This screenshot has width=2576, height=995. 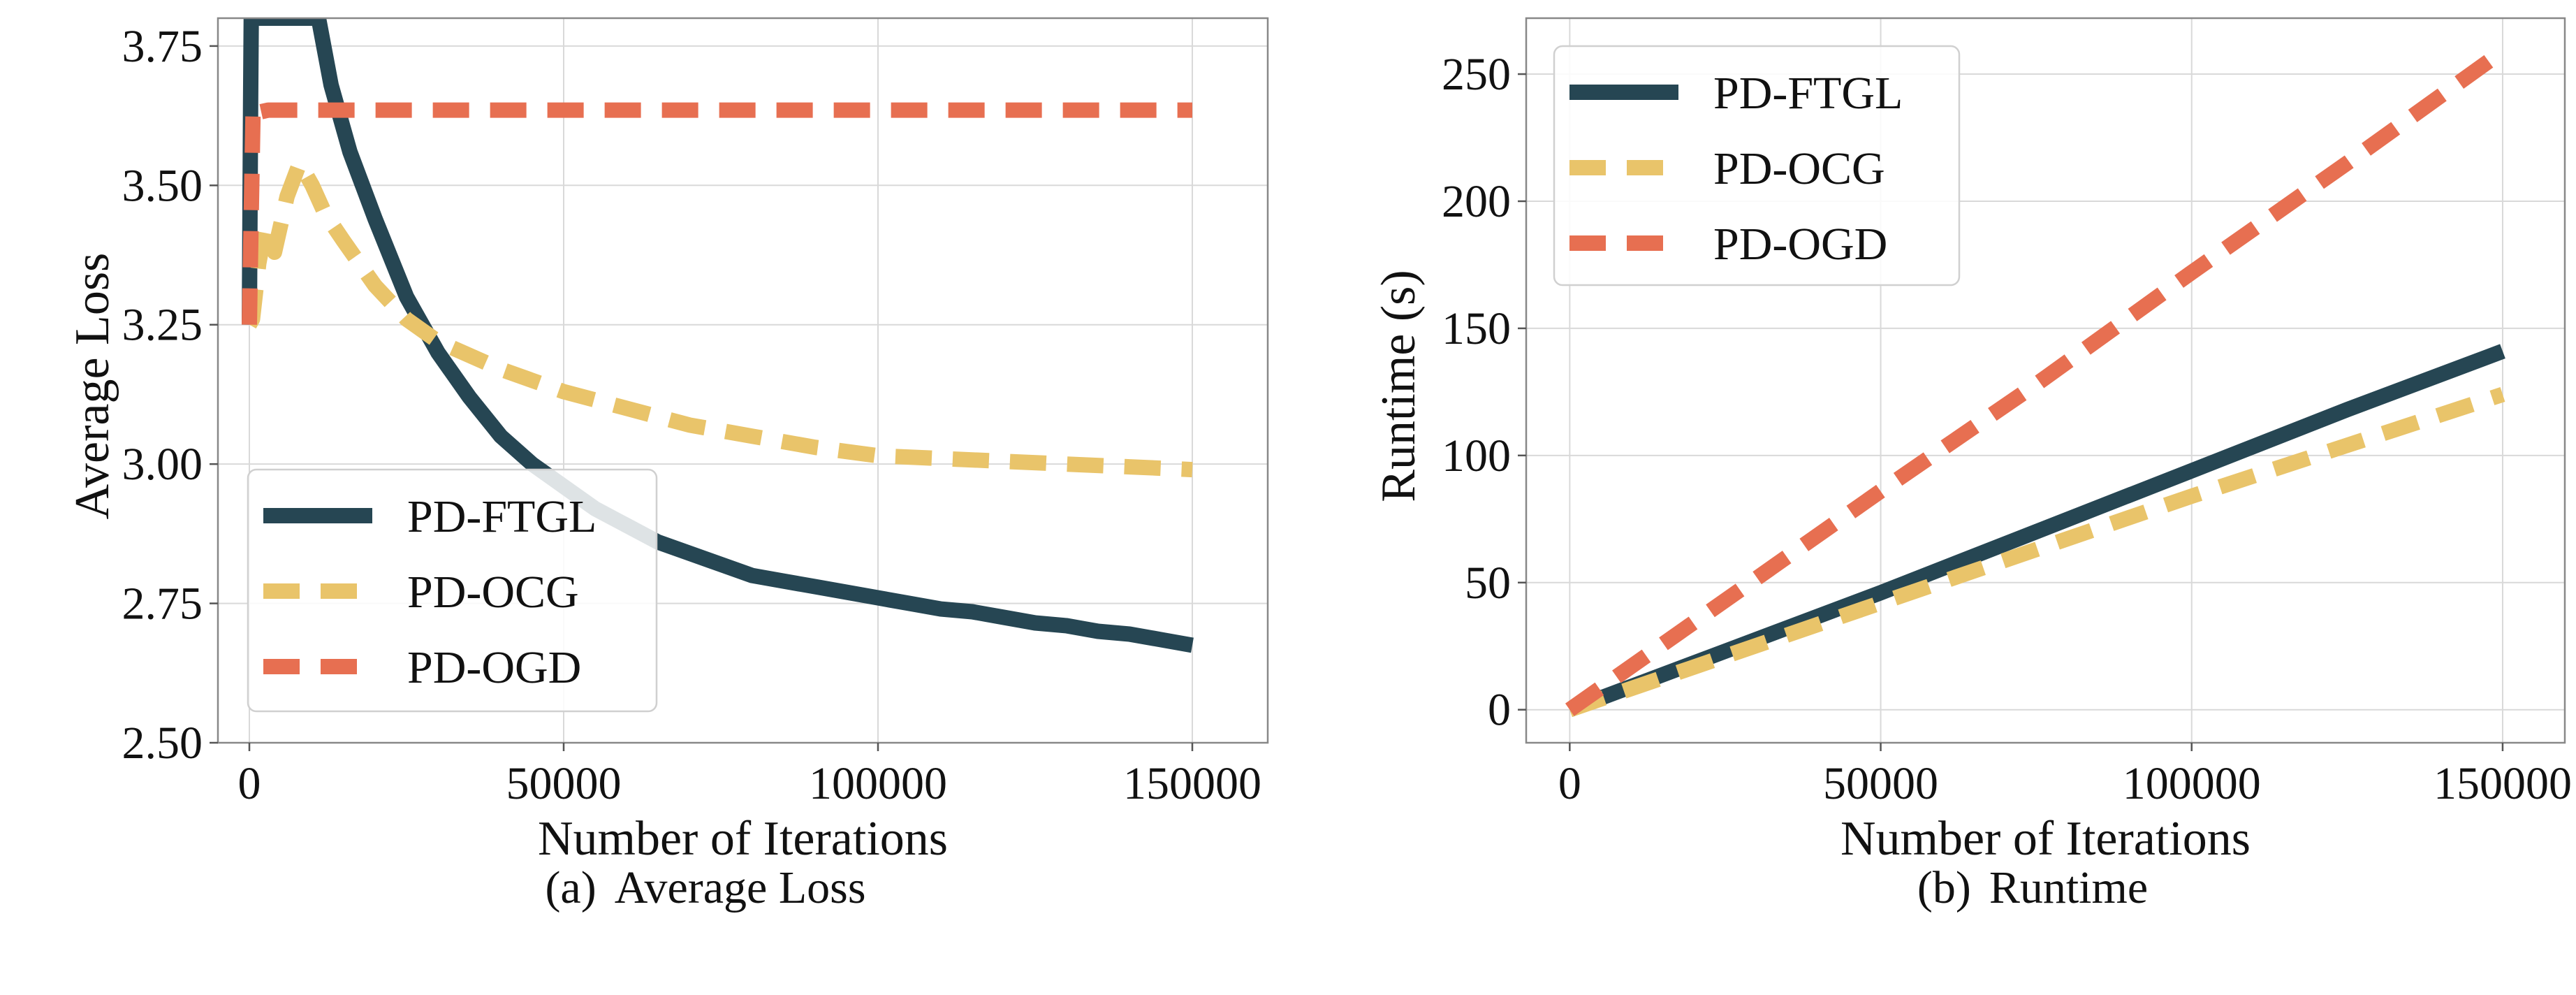 What do you see at coordinates (162, 325) in the screenshot?
I see `y-tick-label: 3.25` at bounding box center [162, 325].